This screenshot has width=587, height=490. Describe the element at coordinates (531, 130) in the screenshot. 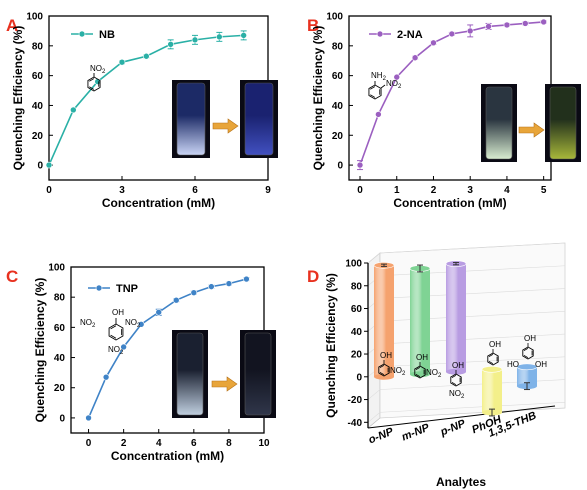

I see `arrow-2na` at that location.